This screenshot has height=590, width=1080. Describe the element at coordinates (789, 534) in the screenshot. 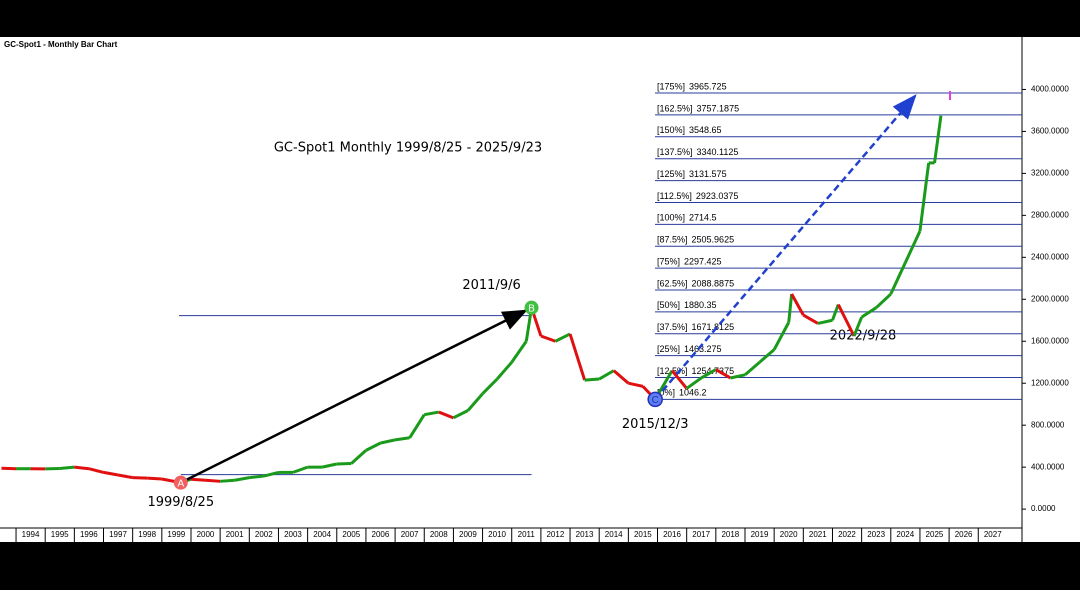

I see `x-tick-label: 2020` at that location.